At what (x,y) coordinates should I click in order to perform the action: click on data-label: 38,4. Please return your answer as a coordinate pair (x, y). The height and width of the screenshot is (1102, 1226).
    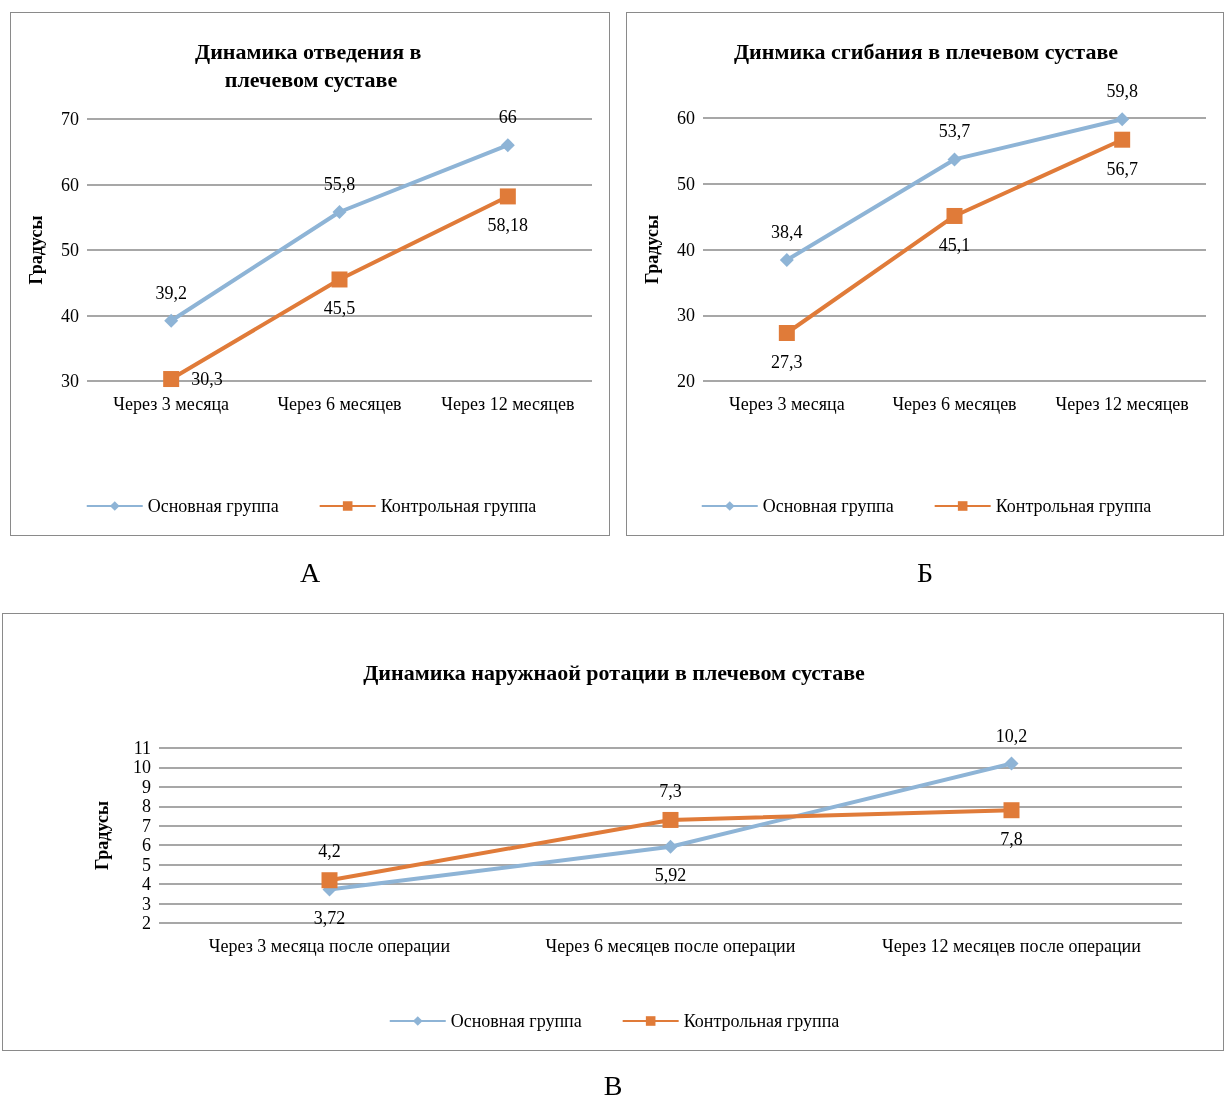
    Looking at the image, I should click on (787, 232).